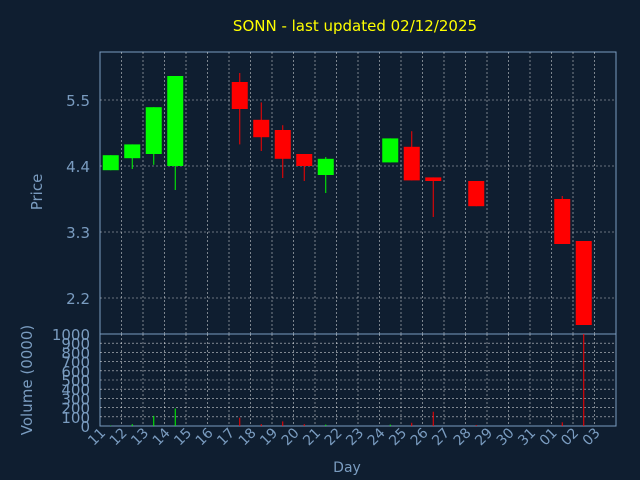 Image resolution: width=640 pixels, height=480 pixels. I want to click on price-tick-label: 5.5, so click(78, 101).